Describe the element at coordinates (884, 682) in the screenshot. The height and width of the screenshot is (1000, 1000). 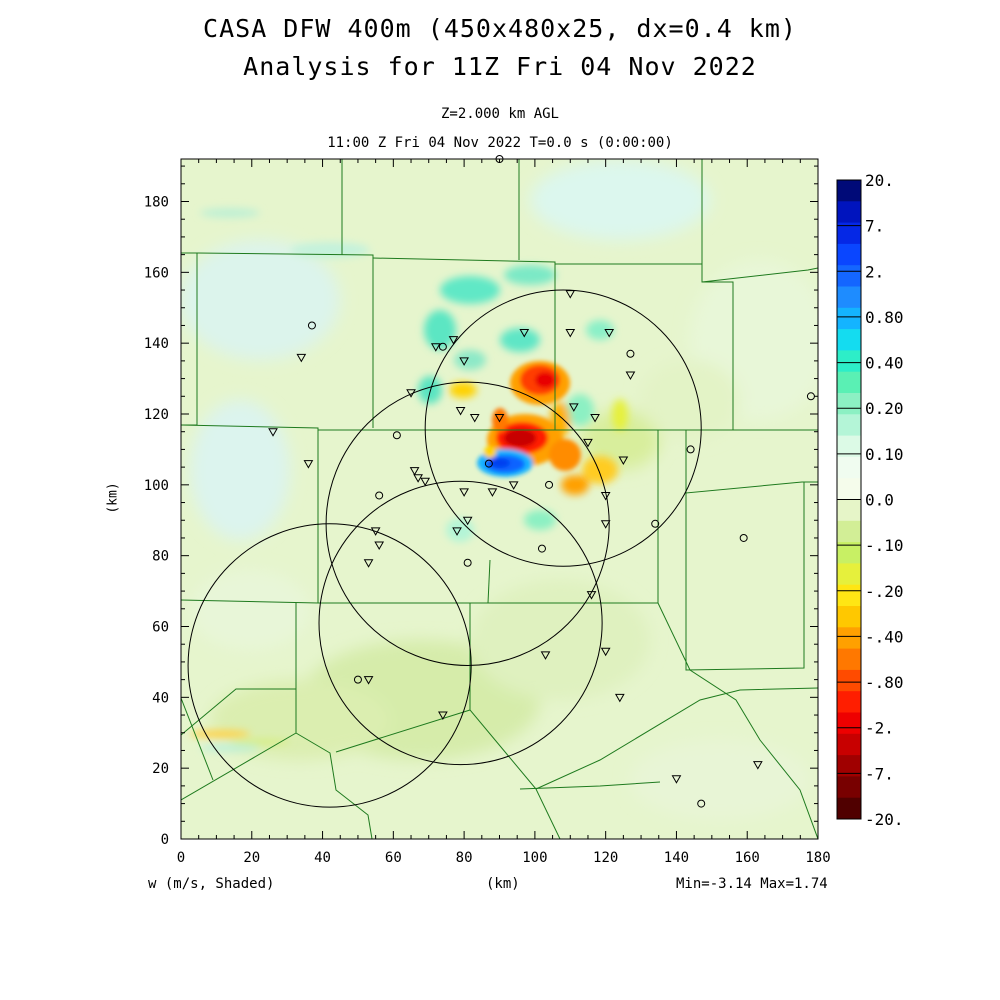
I see `colorbar-label: -.80` at that location.